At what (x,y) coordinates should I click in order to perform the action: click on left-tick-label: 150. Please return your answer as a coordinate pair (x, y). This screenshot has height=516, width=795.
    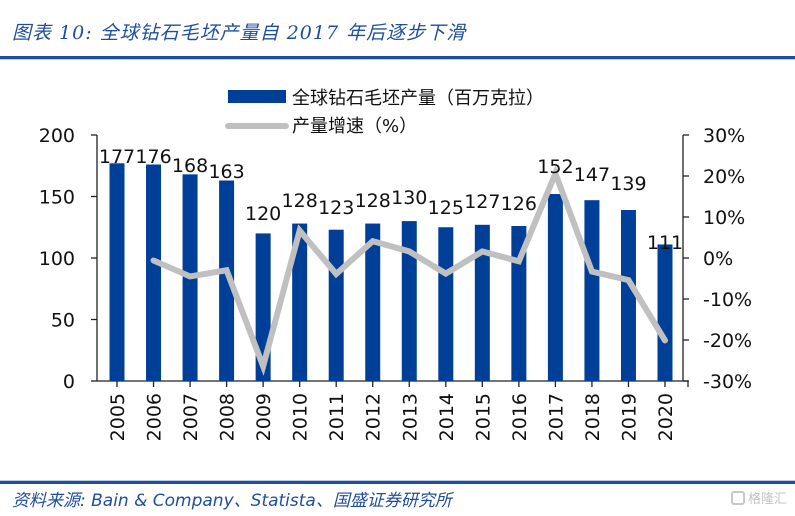
    Looking at the image, I should click on (57, 198).